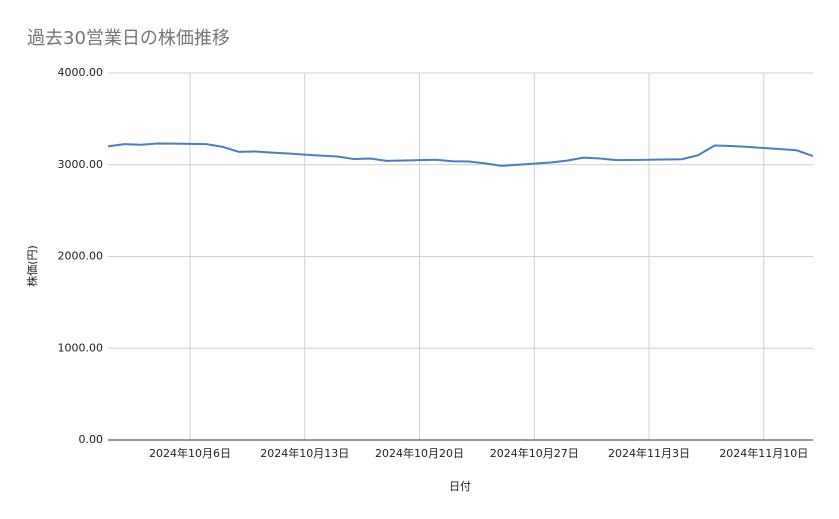  Describe the element at coordinates (128, 38) in the screenshot. I see `chart-title: 過去30営業日の株価推移` at that location.